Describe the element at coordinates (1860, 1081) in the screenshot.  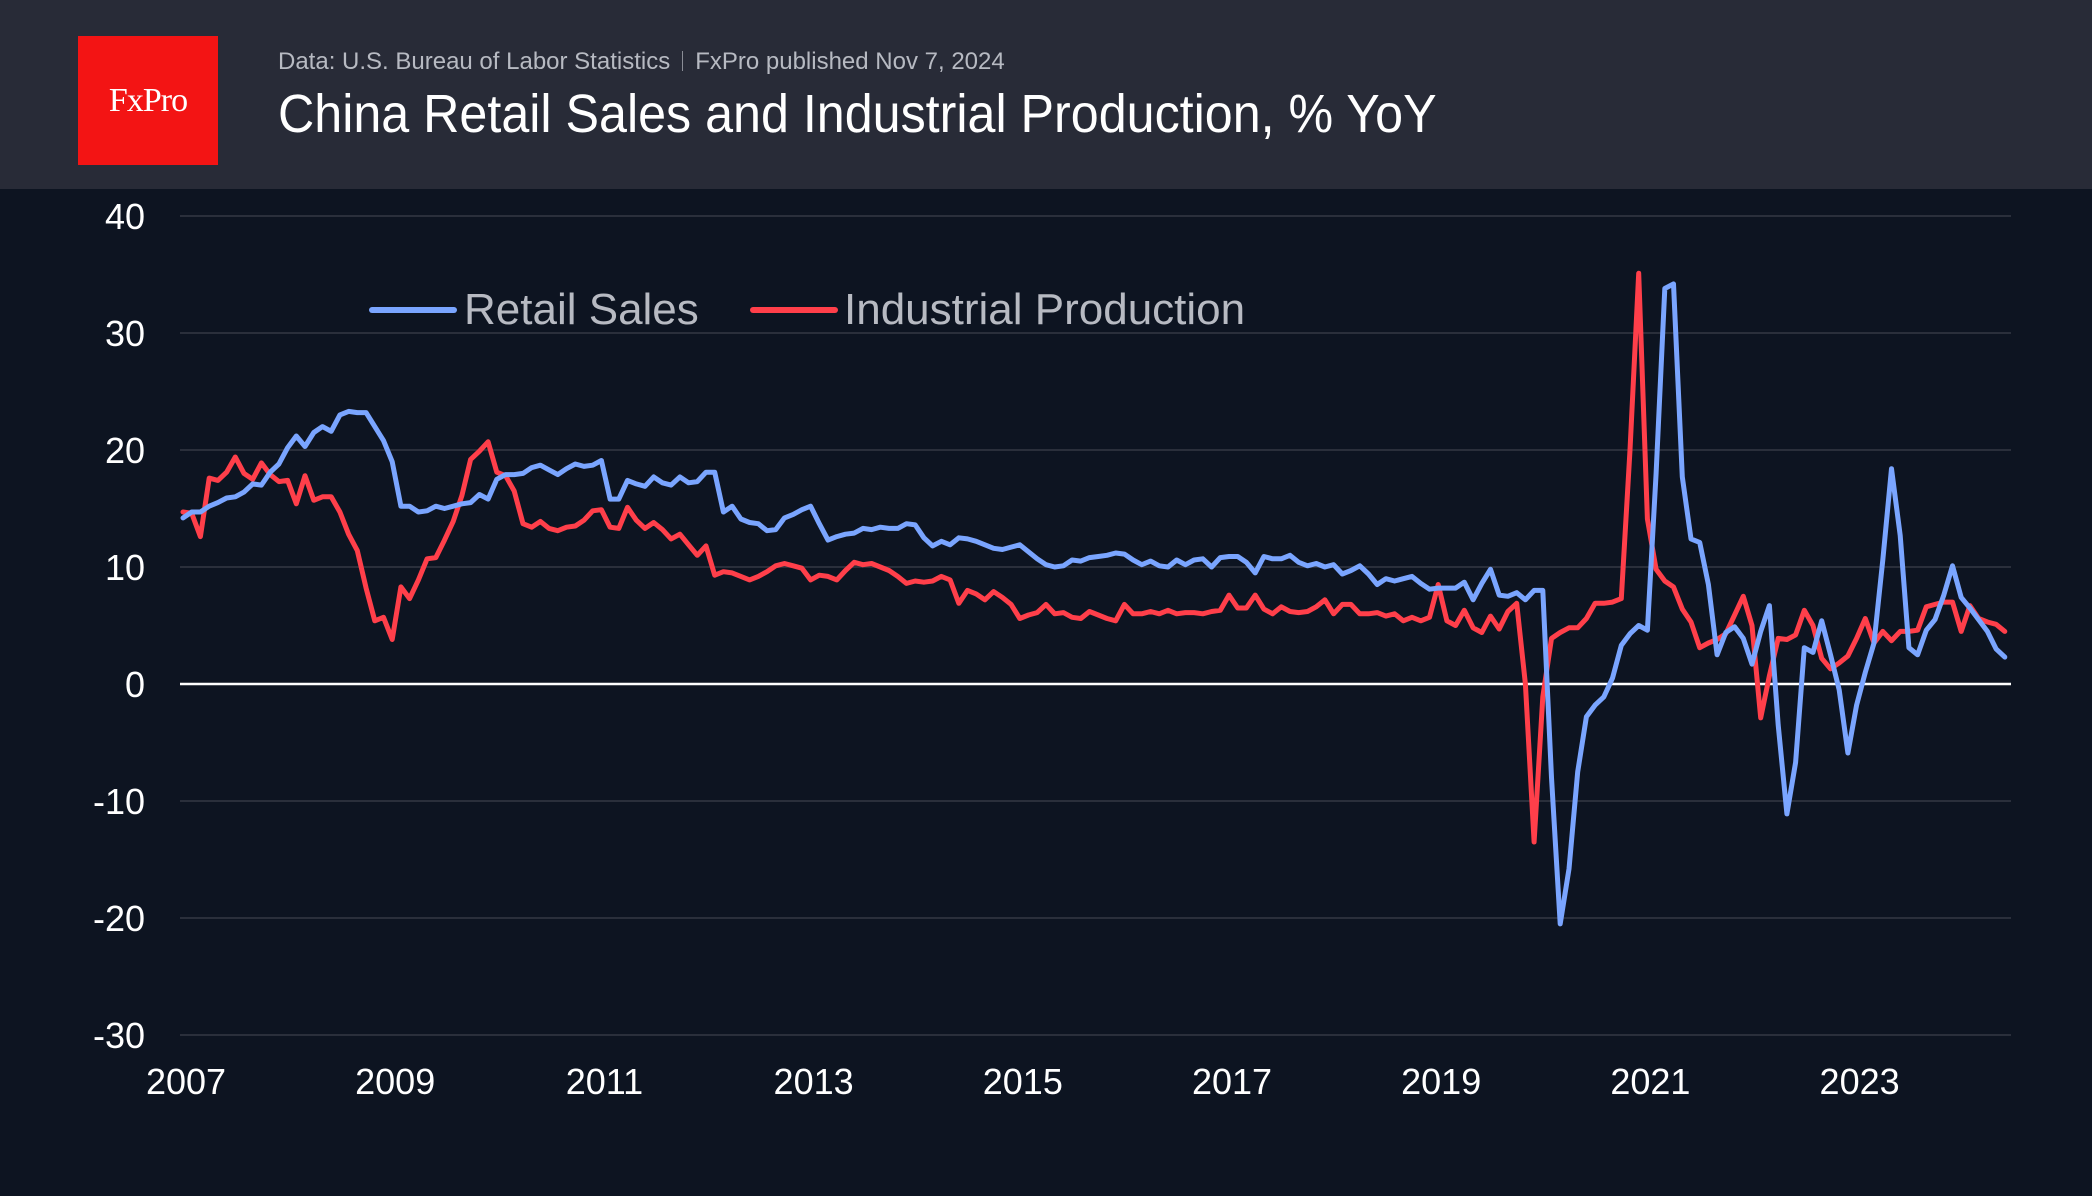
I see `x-tick-label: 2023` at that location.